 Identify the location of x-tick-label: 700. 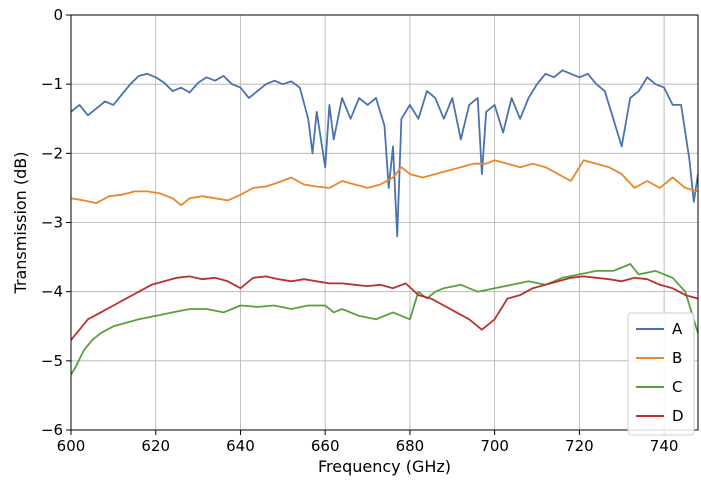
(494, 446).